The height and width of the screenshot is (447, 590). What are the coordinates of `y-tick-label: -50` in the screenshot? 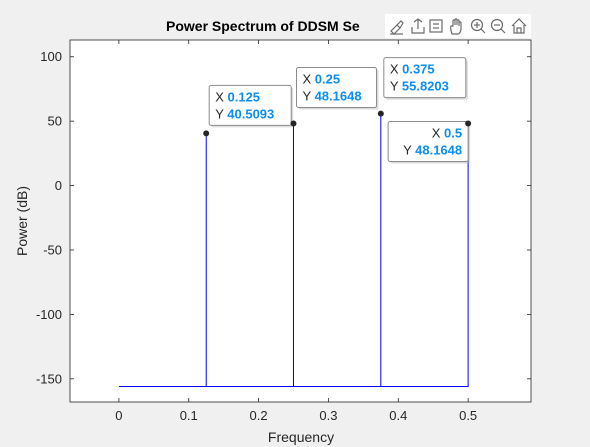 It's located at (52, 249).